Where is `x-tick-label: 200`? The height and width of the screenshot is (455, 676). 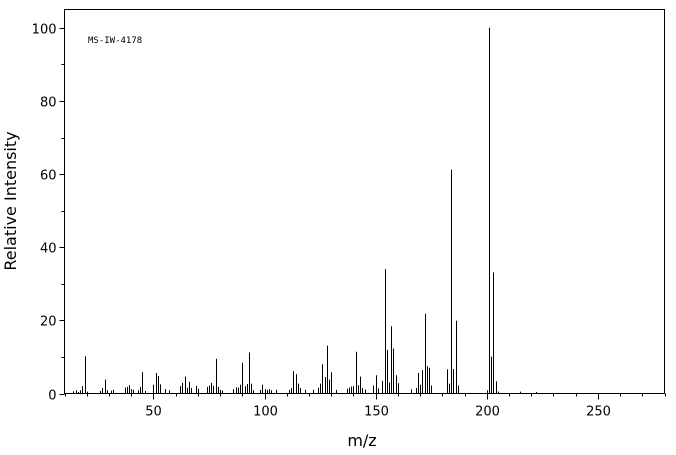
x-tick-label: 200 is located at coordinates (487, 412).